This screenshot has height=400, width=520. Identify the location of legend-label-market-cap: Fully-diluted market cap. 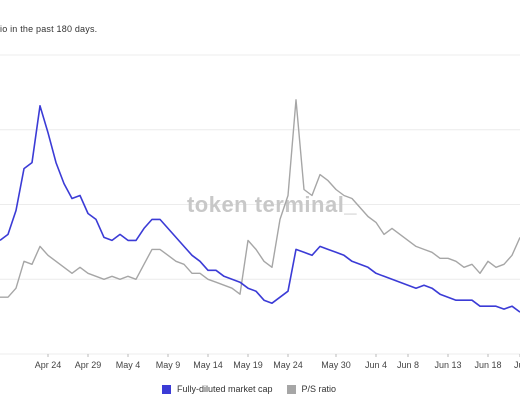
(225, 389).